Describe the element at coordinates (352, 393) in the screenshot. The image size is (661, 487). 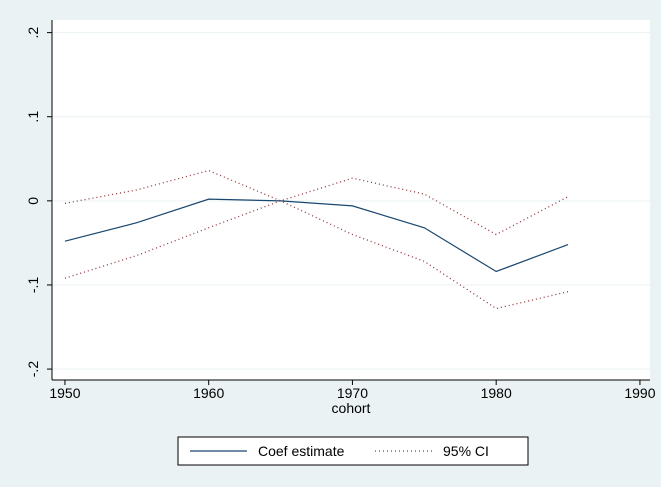
I see `x-tick-label: 1970` at that location.